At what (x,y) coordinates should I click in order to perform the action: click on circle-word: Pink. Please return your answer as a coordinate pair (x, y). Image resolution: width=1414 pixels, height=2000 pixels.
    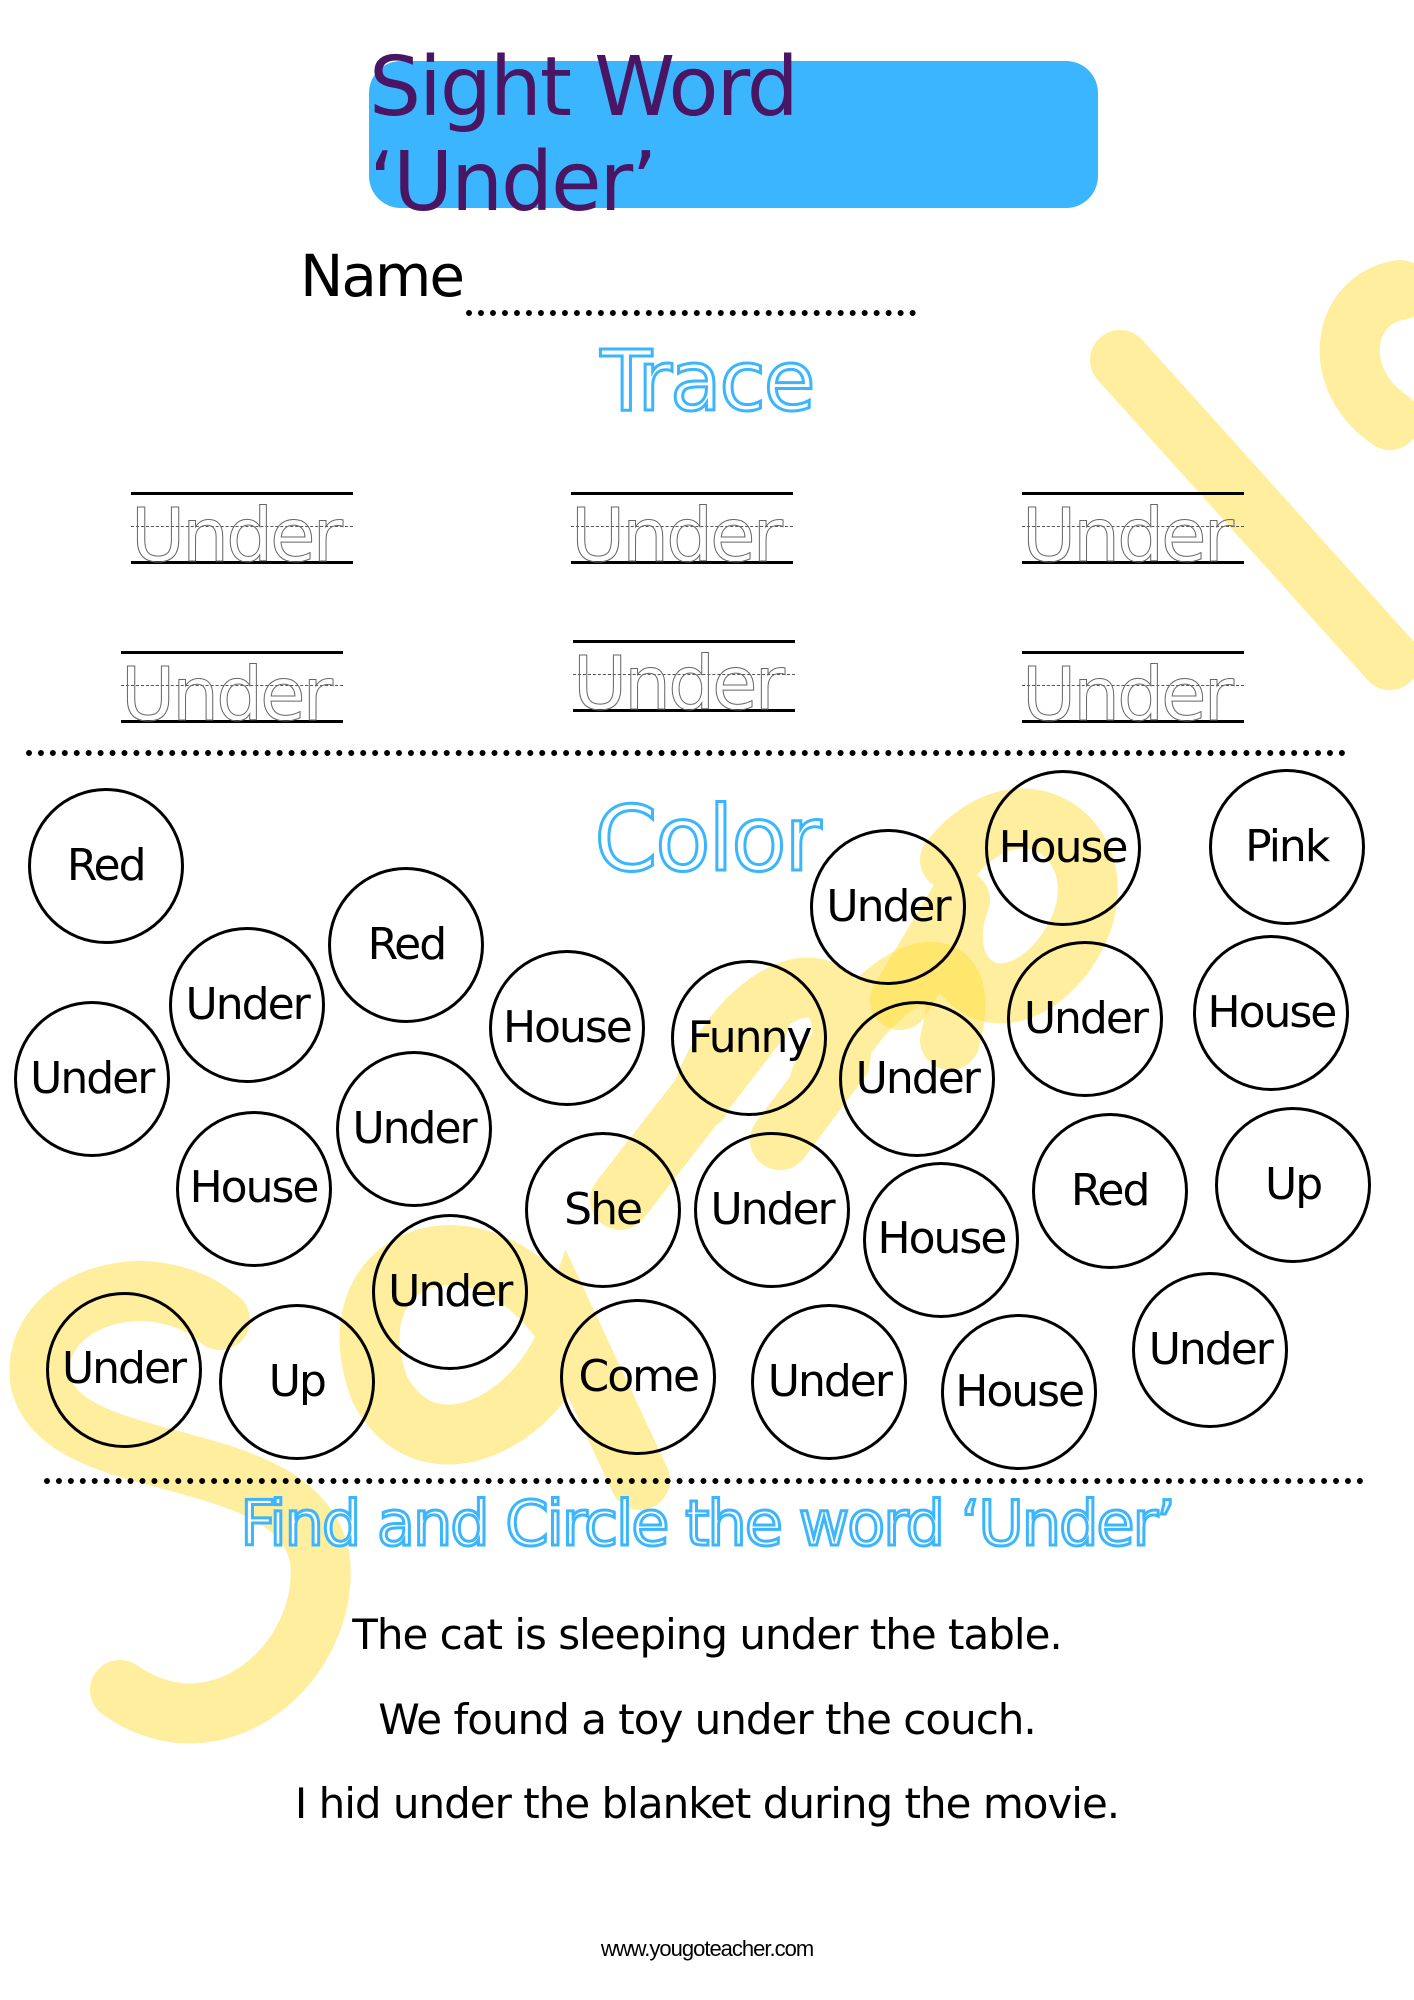
    Looking at the image, I should click on (1287, 846).